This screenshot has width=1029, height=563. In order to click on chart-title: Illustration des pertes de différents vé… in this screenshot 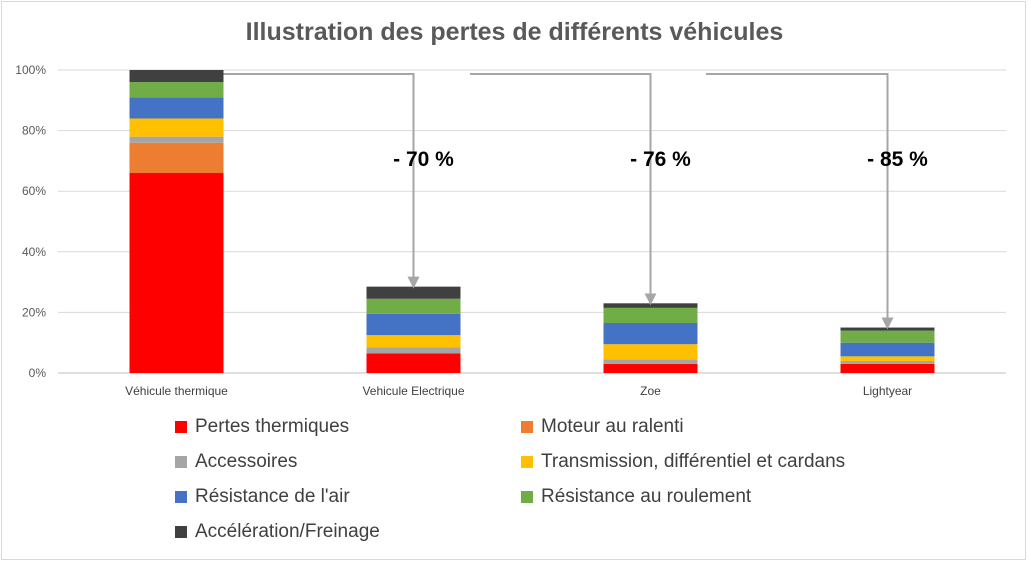, I will do `click(514, 32)`.